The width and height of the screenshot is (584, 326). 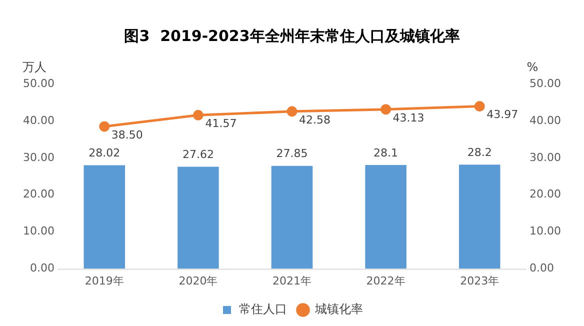 What do you see at coordinates (479, 152) in the screenshot?
I see `data-label: 28.2` at bounding box center [479, 152].